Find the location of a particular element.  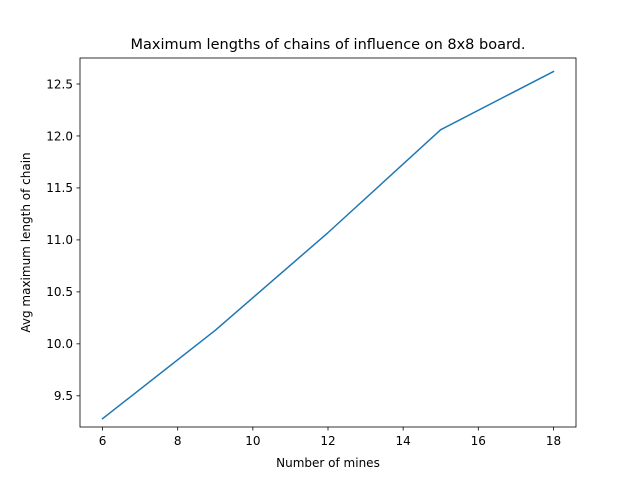

y-tick-label: 10.5 is located at coordinates (59, 292).